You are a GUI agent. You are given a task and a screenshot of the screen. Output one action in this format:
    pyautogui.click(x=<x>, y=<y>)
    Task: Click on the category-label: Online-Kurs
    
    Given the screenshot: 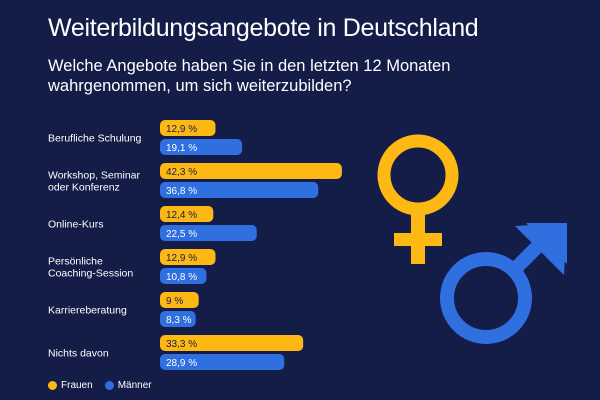 What is the action you would take?
    pyautogui.click(x=75, y=225)
    